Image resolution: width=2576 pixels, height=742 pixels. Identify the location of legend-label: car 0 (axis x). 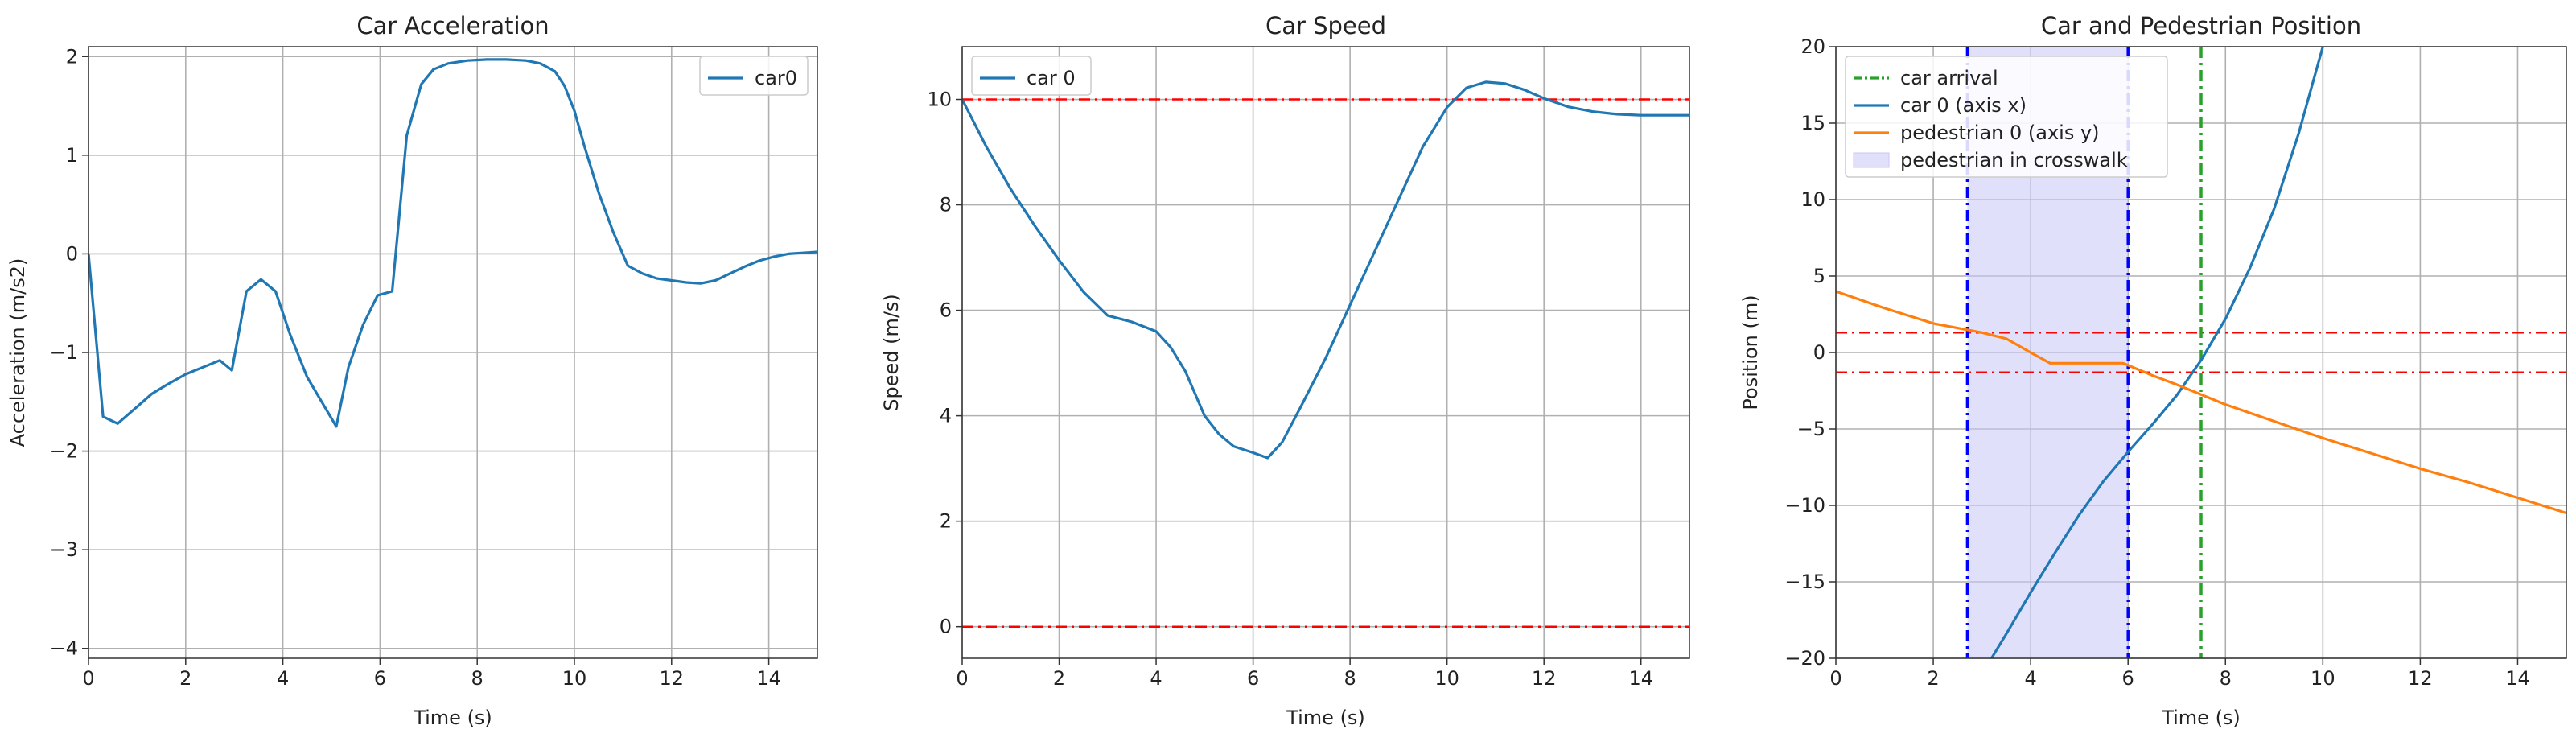
(1963, 105).